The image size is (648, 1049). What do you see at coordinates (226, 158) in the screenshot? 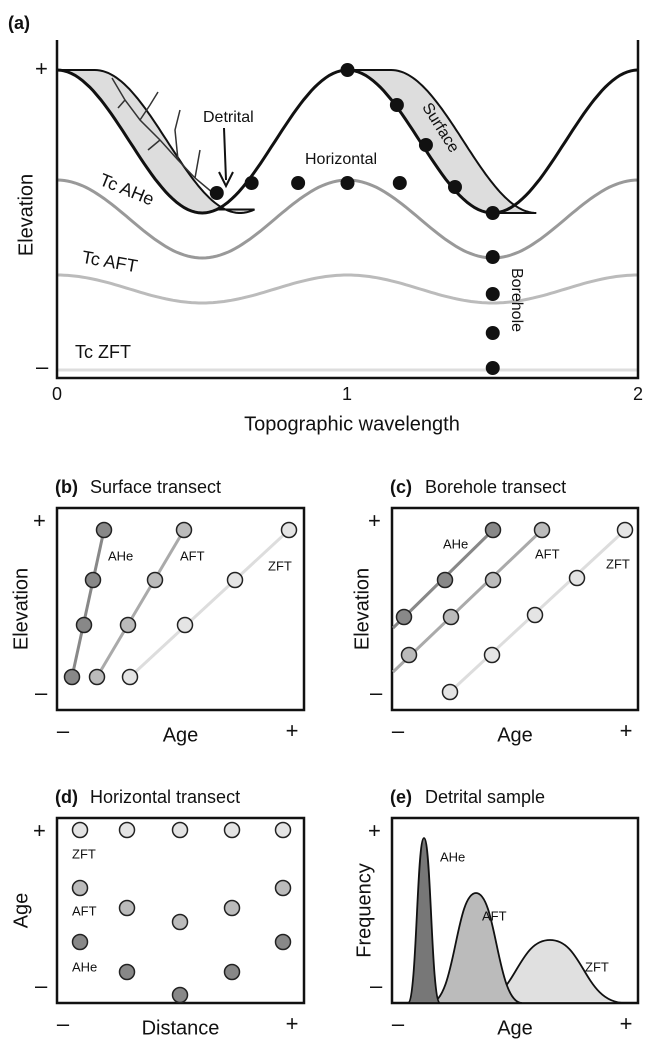
I see `arrow` at bounding box center [226, 158].